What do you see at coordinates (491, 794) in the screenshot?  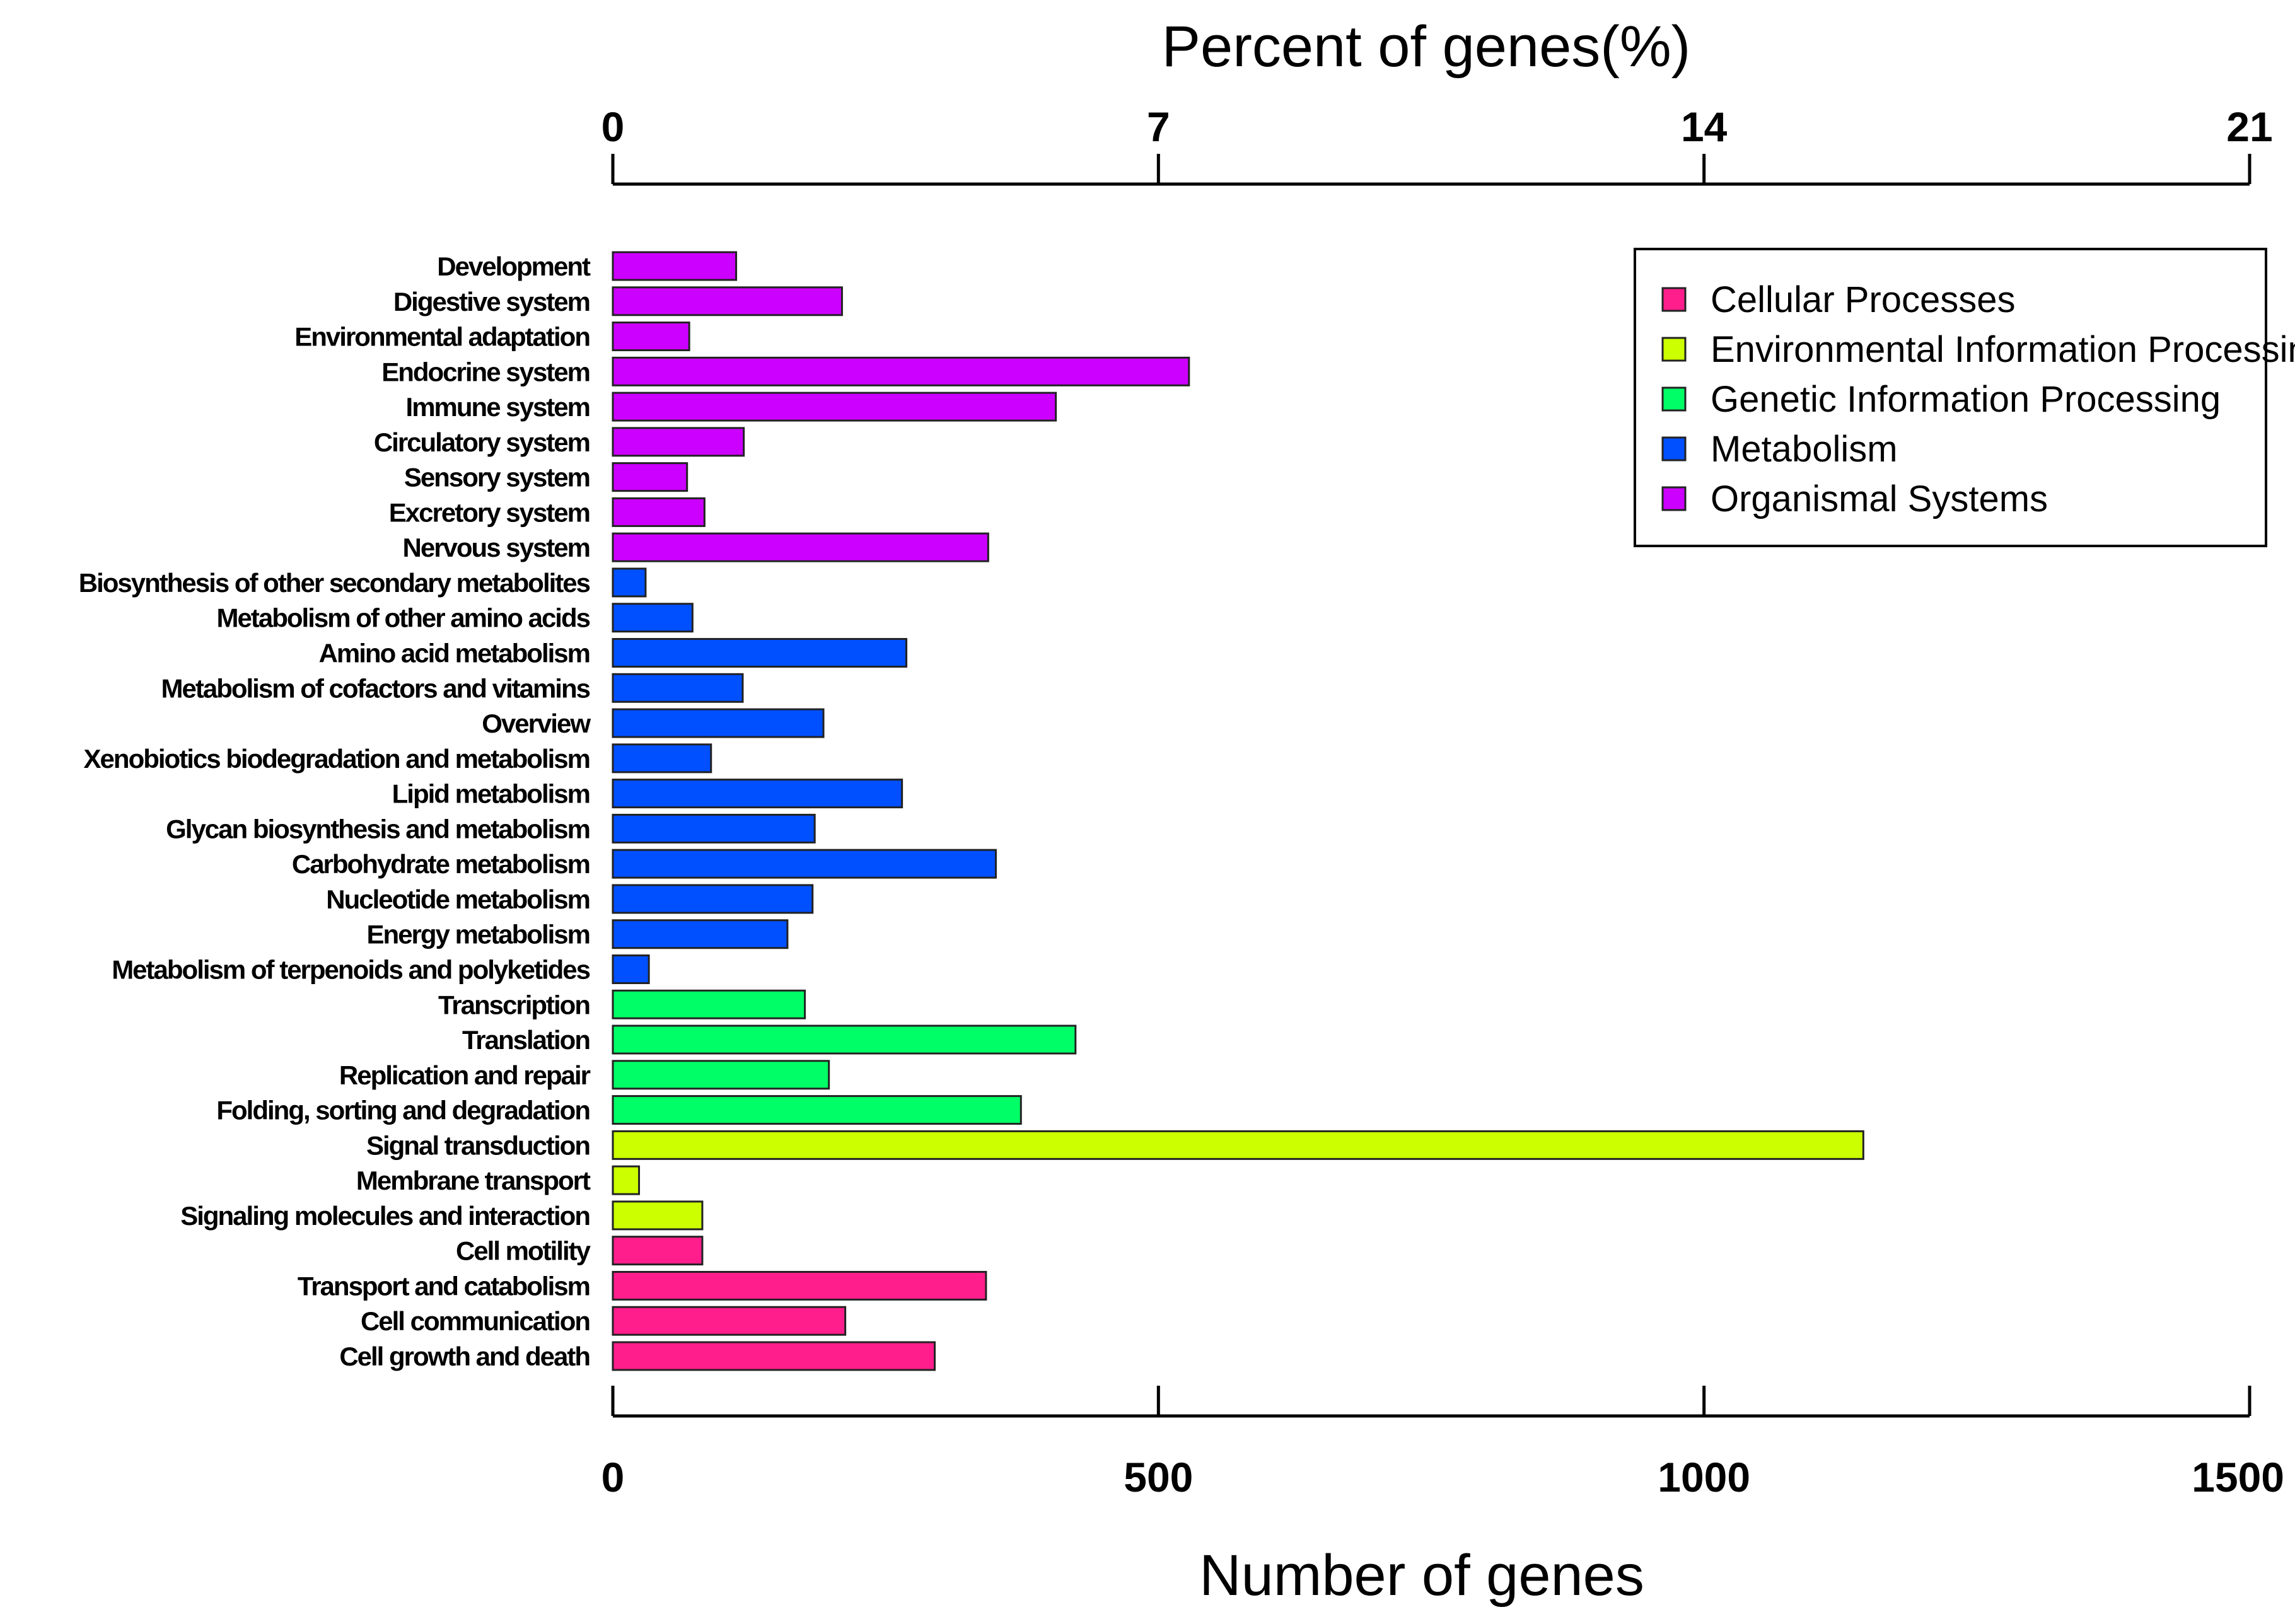 I see `category-label: Lipid metabolism` at bounding box center [491, 794].